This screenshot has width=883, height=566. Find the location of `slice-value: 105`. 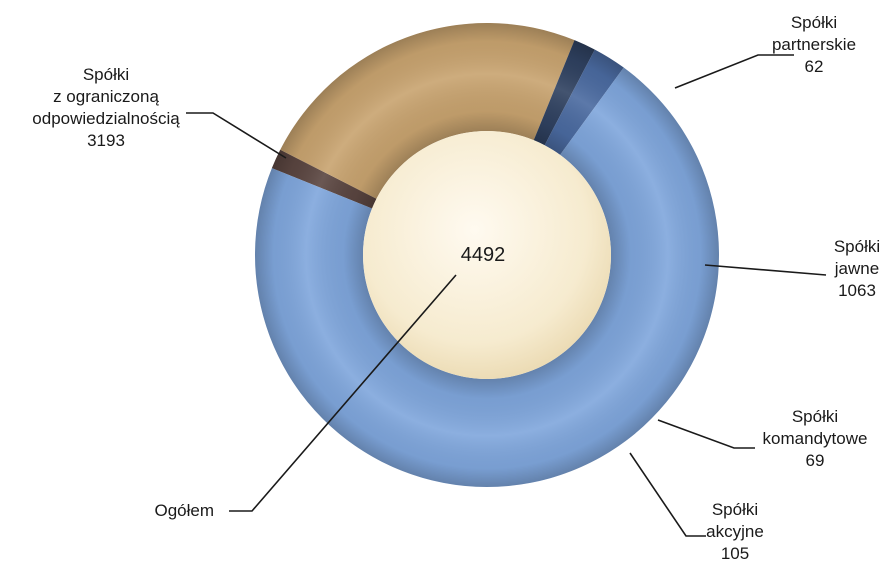

slice-value: 105 is located at coordinates (735, 553).